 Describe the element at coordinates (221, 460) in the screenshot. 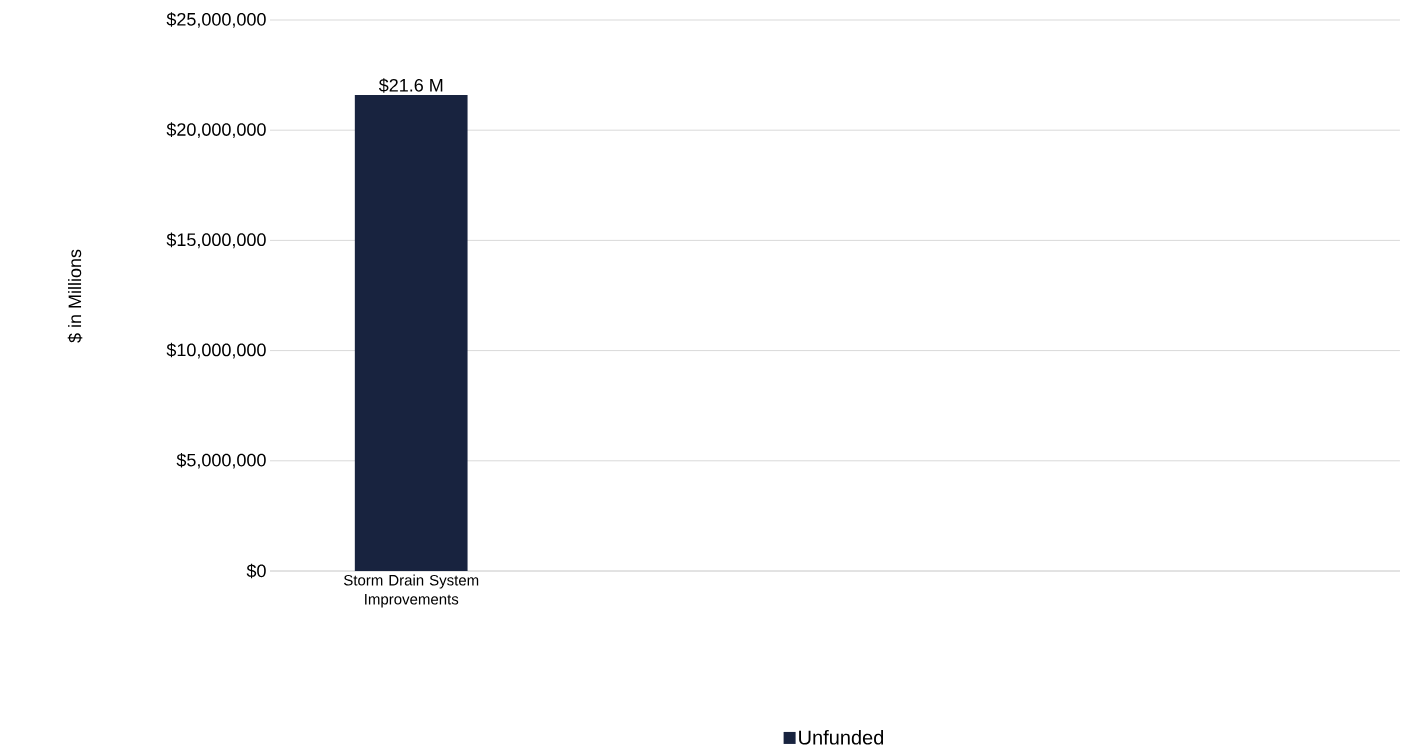

I see `y-tick-label: $5,000,000` at that location.